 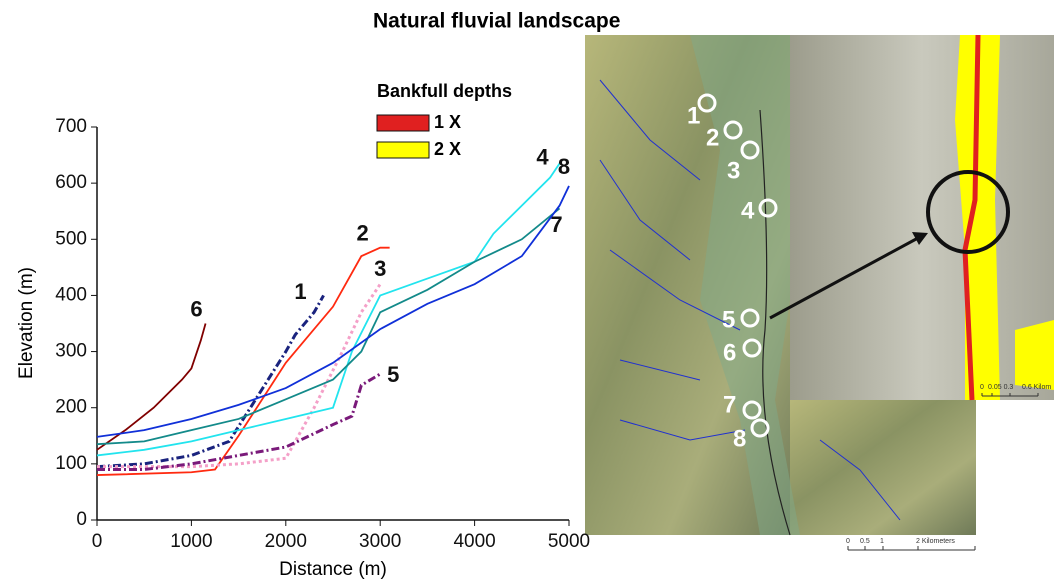 What do you see at coordinates (920, 238) in the screenshot?
I see `arrow-head` at bounding box center [920, 238].